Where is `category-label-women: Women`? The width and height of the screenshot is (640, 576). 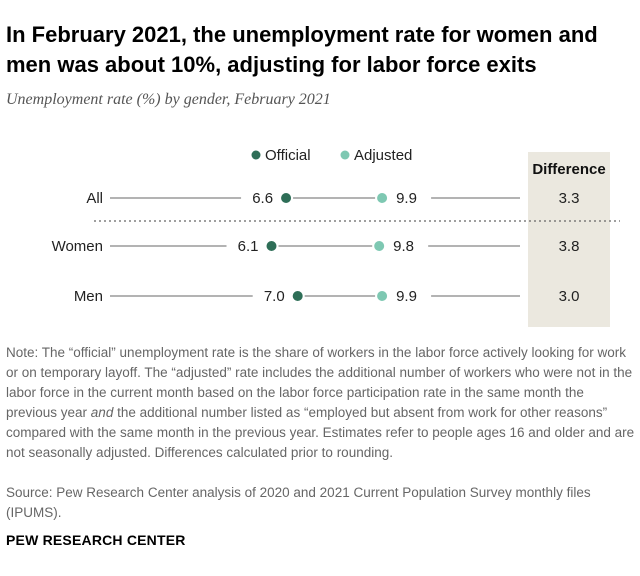 category-label-women: Women is located at coordinates (77, 246).